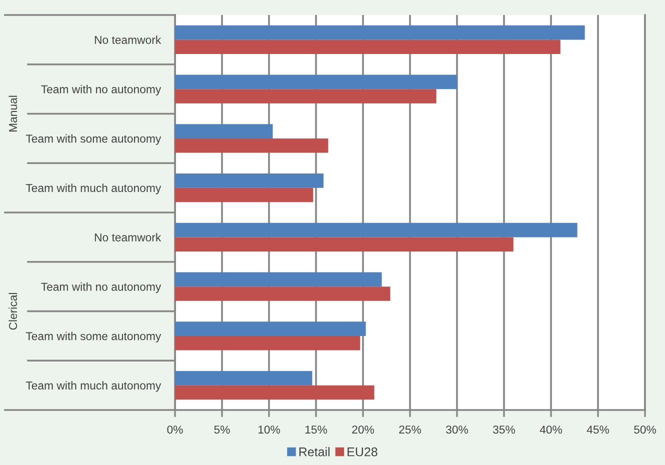 This screenshot has width=665, height=465. What do you see at coordinates (363, 430) in the screenshot?
I see `x-tick-label: 20%` at bounding box center [363, 430].